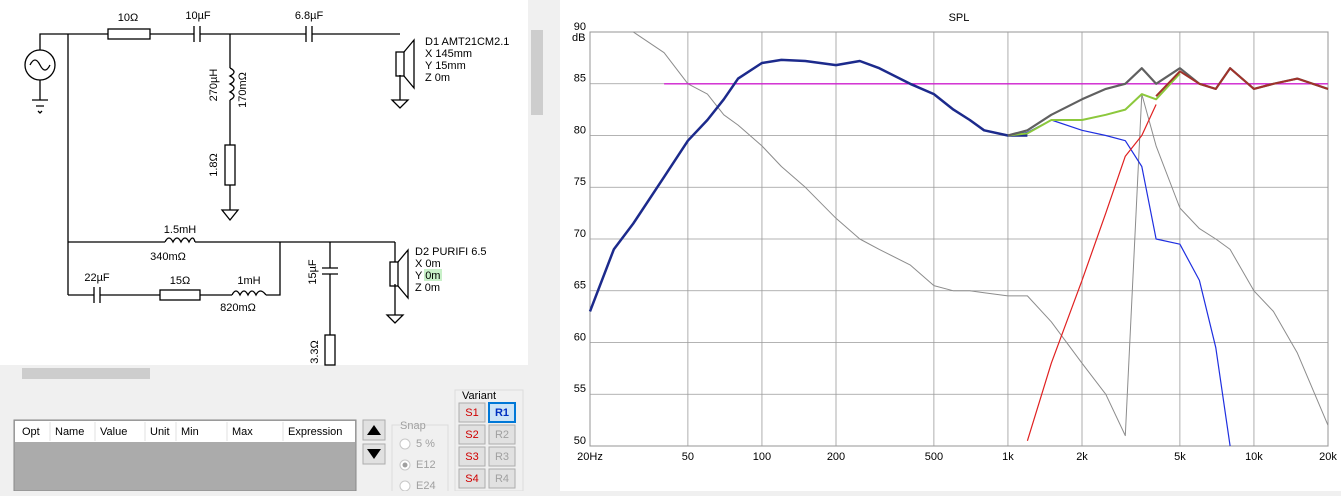  I want to click on variant-label: R4, so click(502, 479).